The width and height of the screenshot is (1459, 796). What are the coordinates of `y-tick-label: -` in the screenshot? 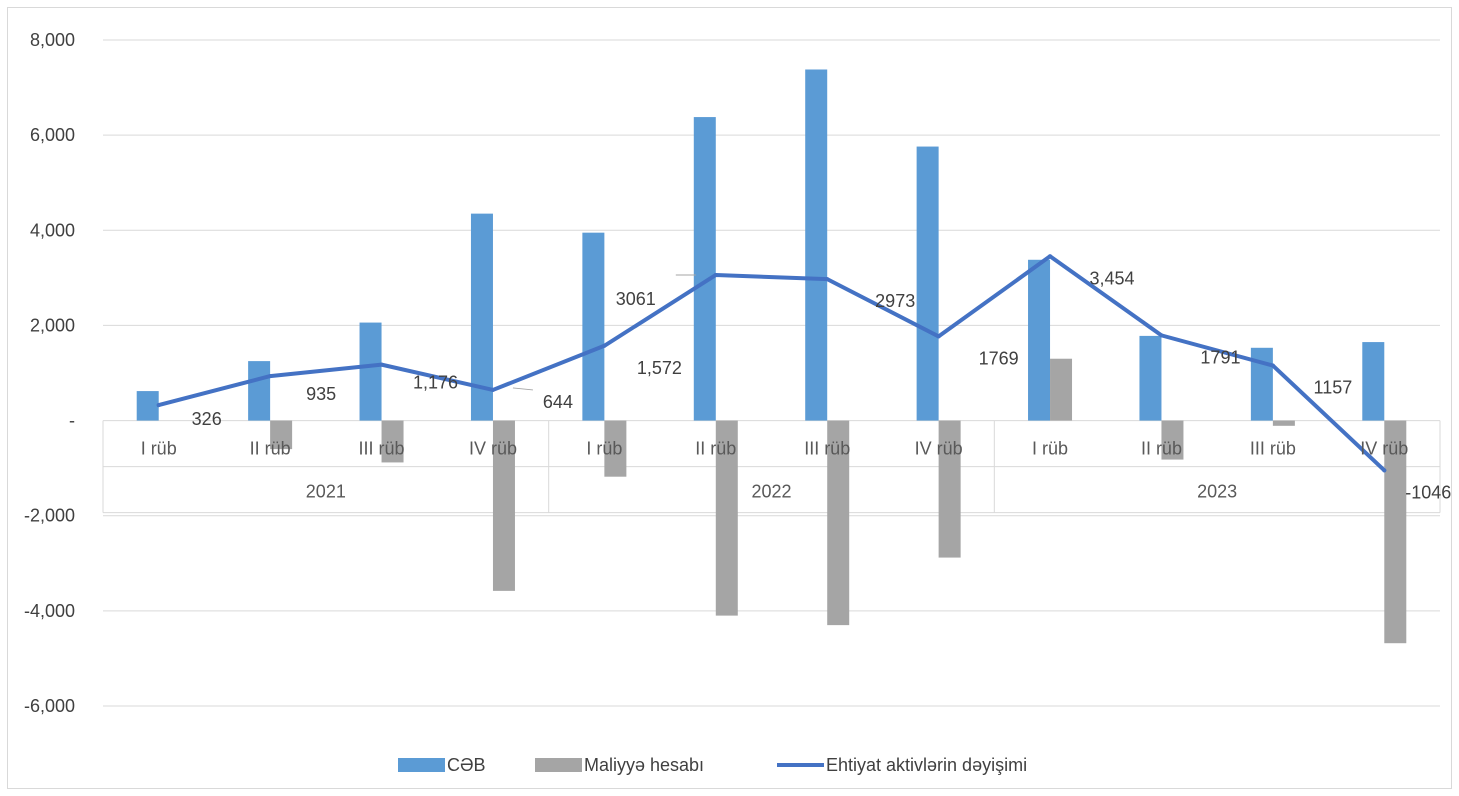 It's located at (72, 421).